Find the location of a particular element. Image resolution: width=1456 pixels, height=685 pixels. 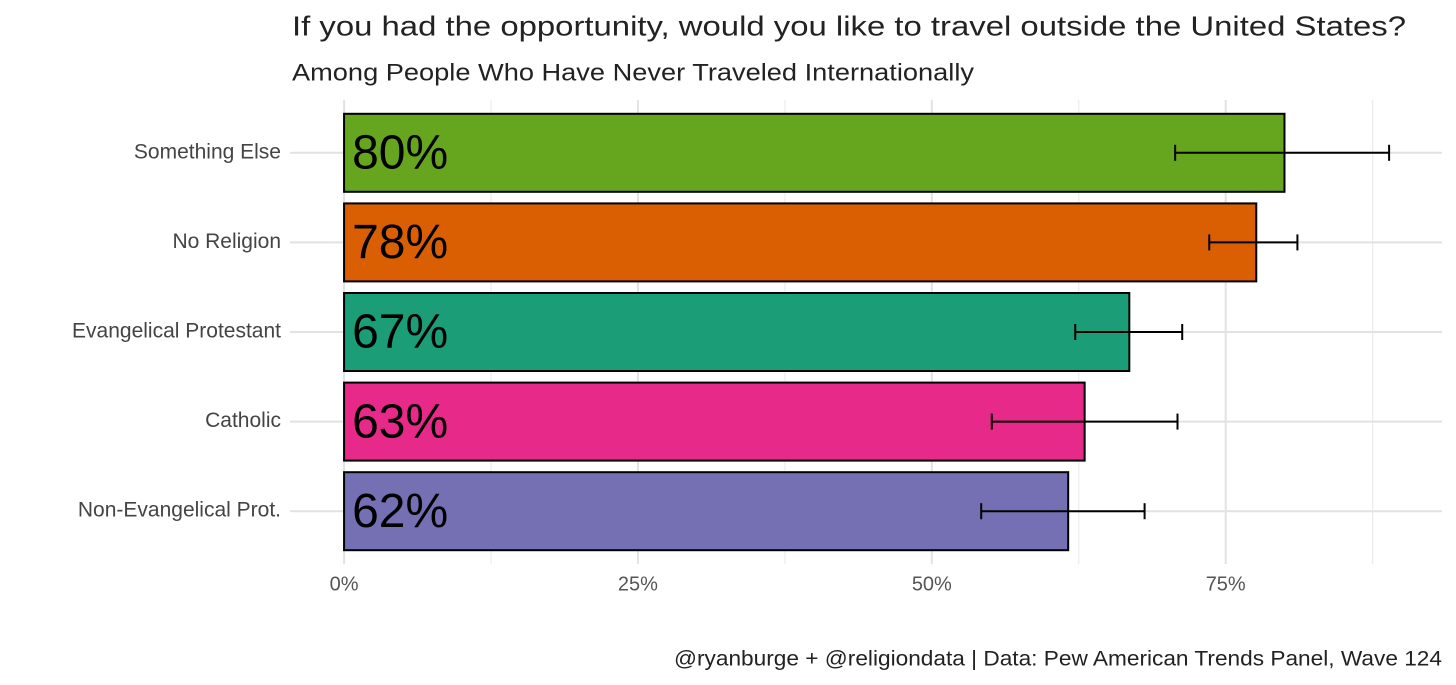

x-tick-label: 50% is located at coordinates (932, 584).